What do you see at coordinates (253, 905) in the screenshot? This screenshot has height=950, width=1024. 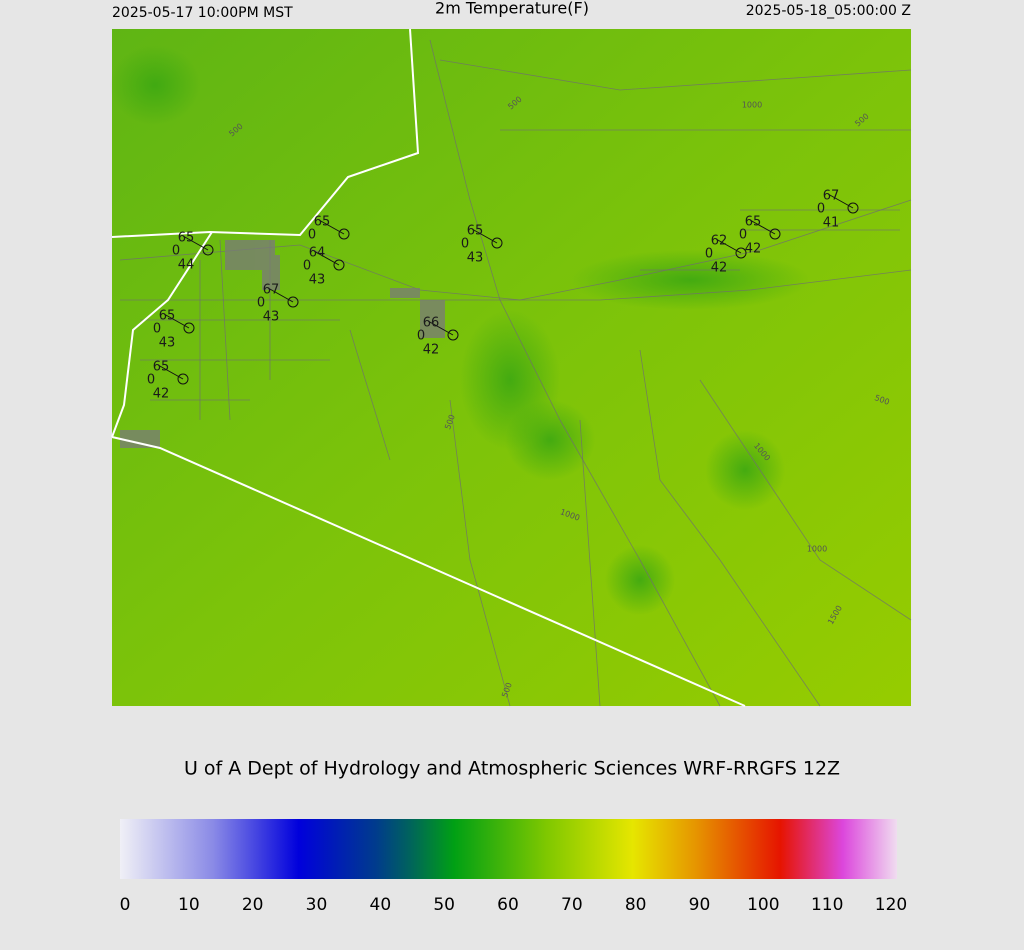 I see `colorbar-tick-label: 20` at bounding box center [253, 905].